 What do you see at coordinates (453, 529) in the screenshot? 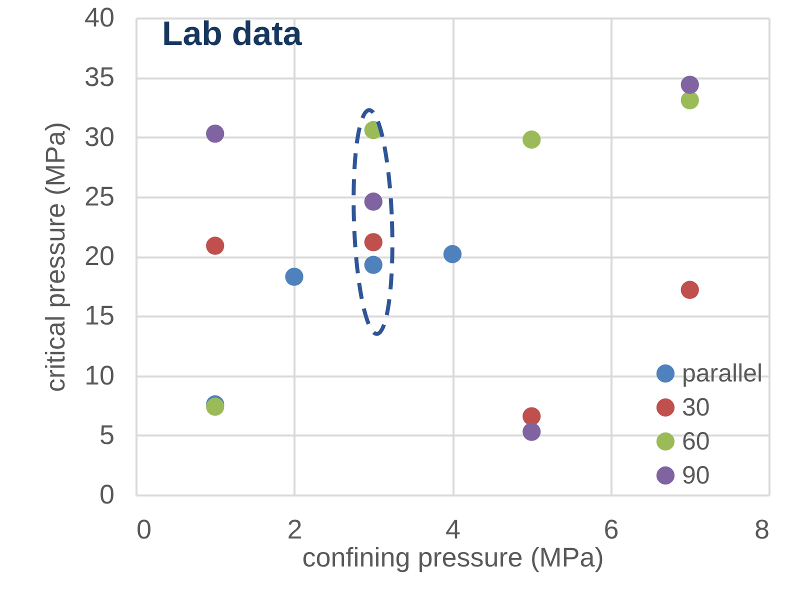
I see `x-tick-label: 4` at bounding box center [453, 529].